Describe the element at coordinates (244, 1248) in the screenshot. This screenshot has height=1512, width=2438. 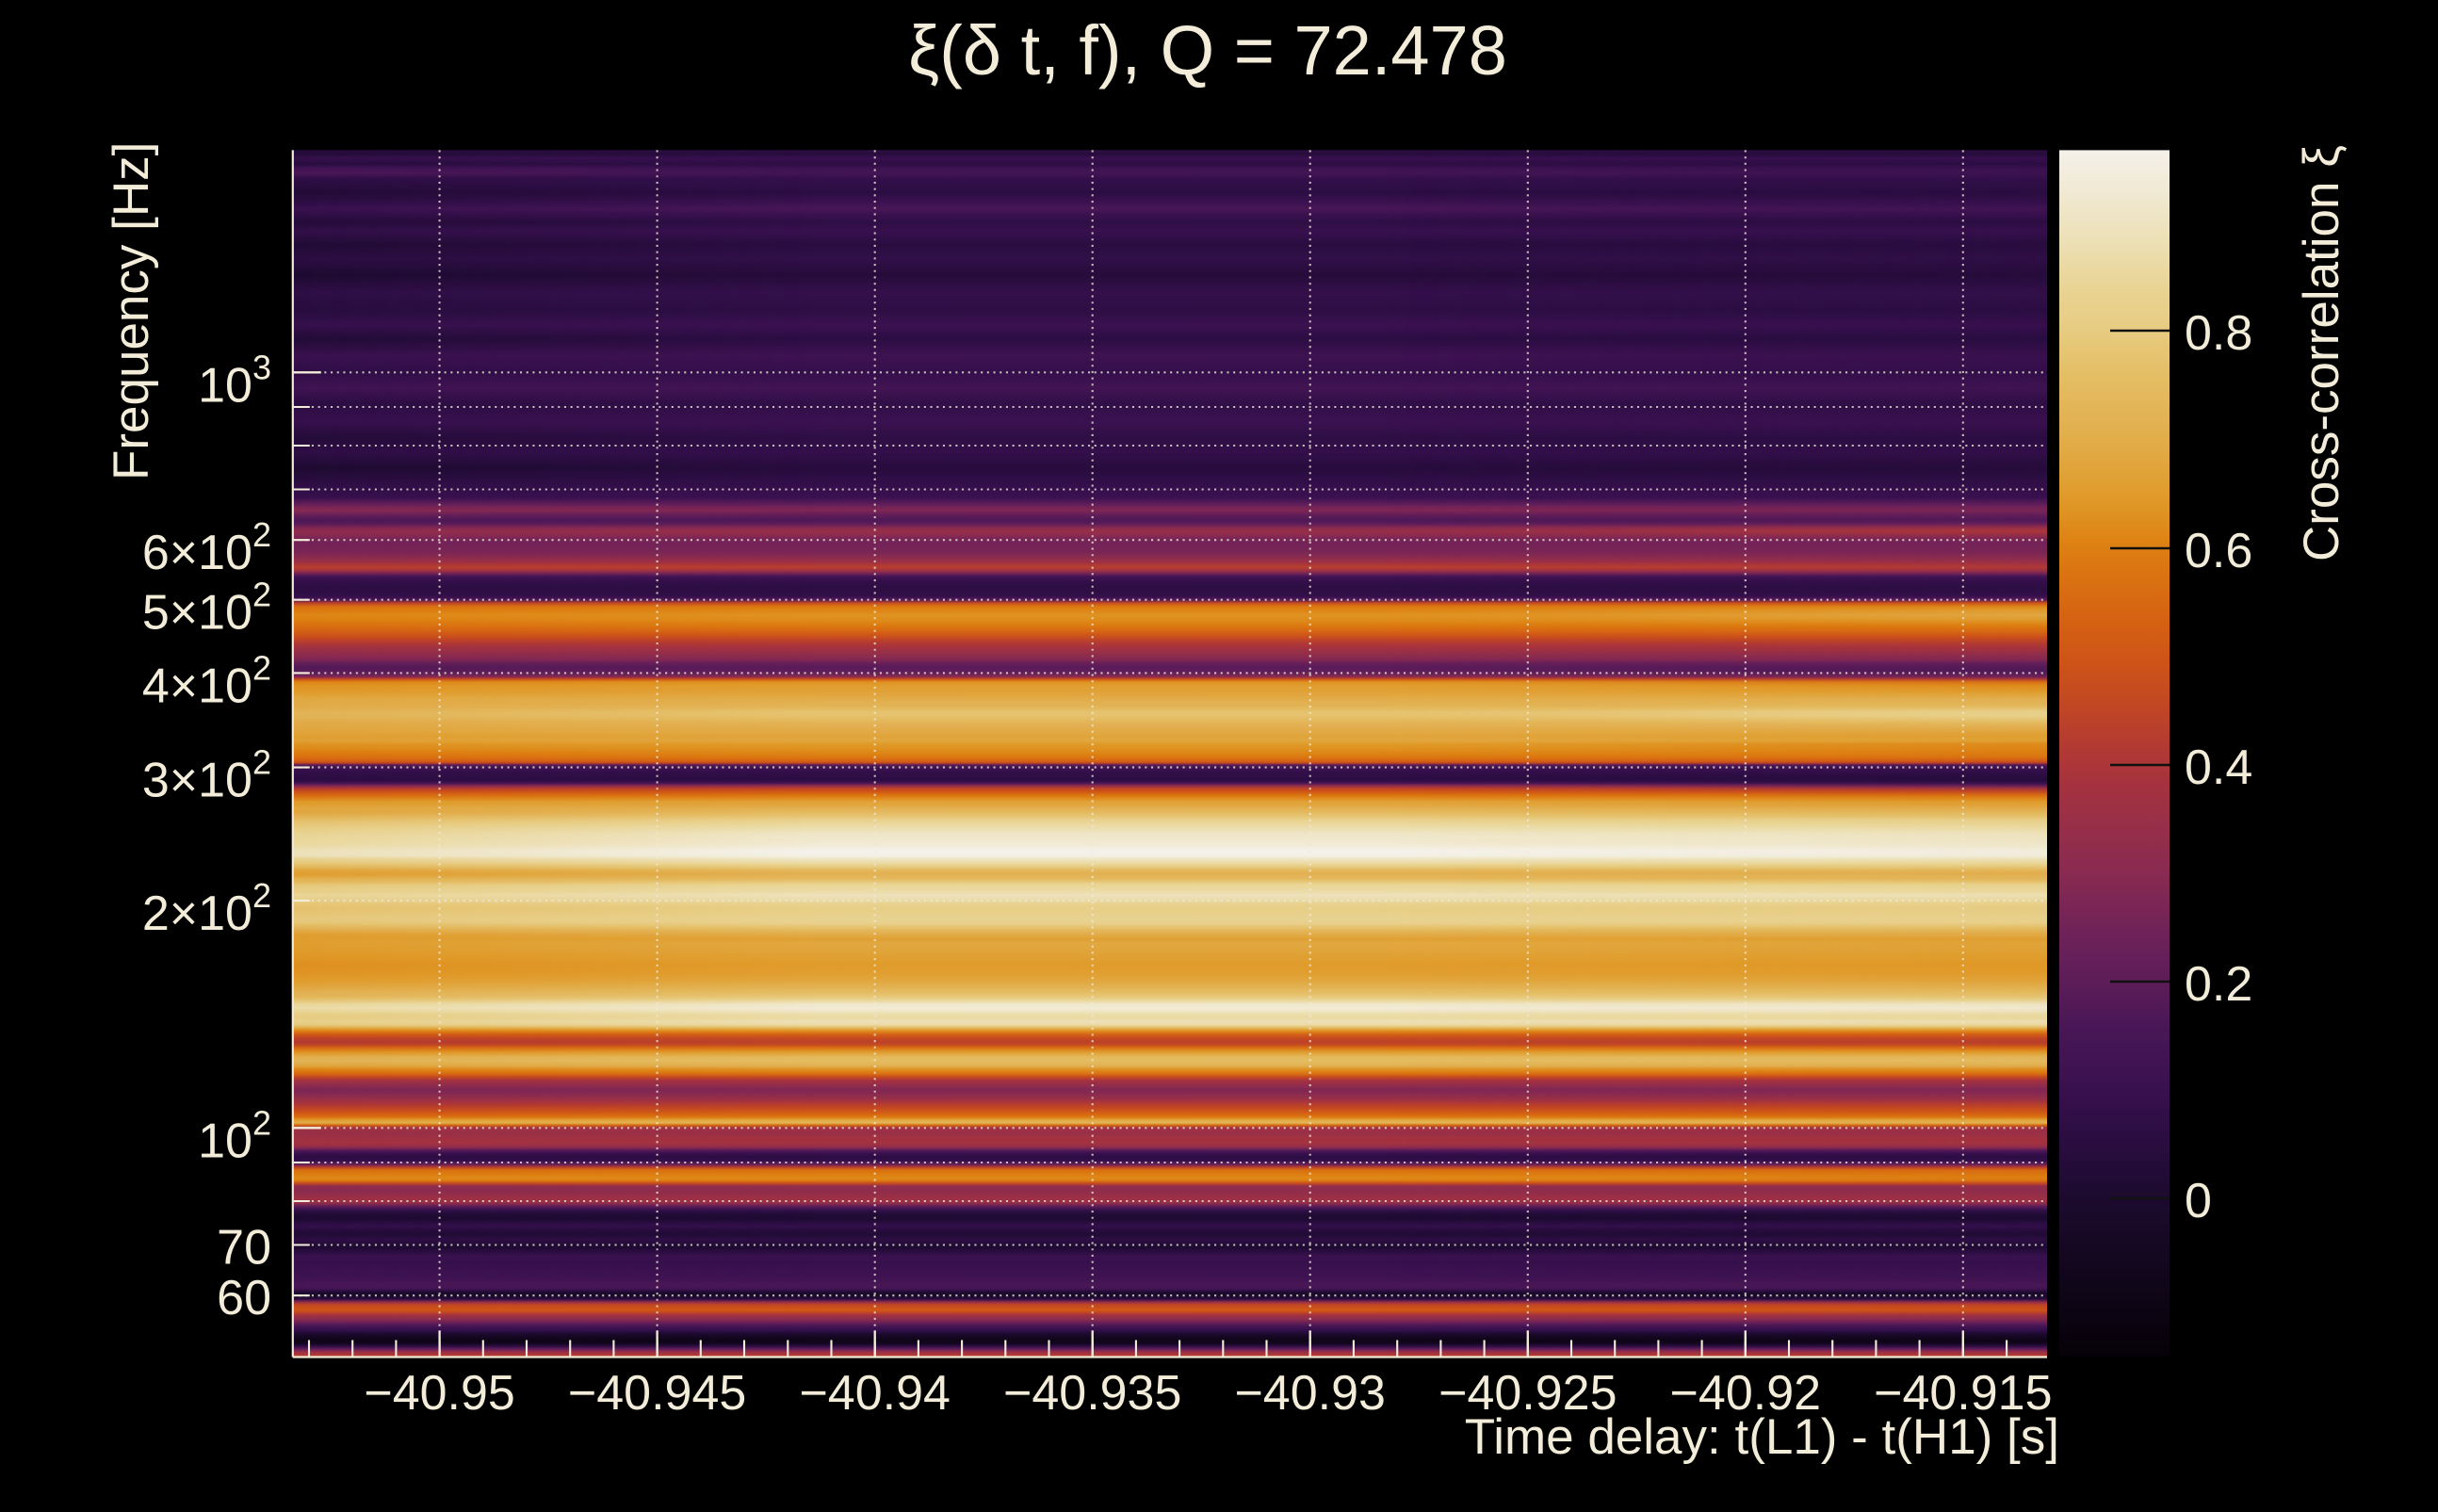
I see `svg-text: 70` at that location.